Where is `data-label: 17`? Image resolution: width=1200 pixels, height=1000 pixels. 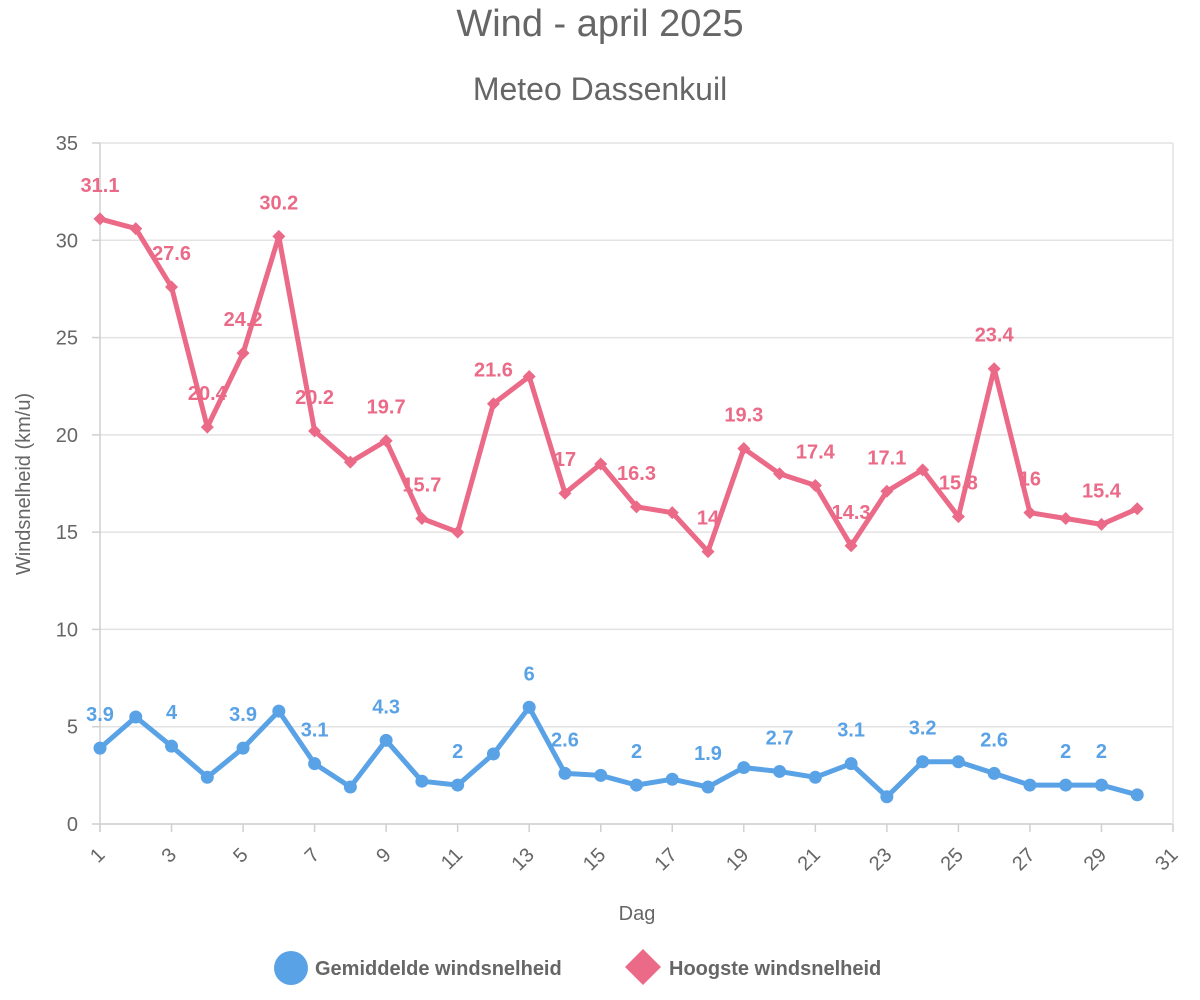 data-label: 17 is located at coordinates (565, 460).